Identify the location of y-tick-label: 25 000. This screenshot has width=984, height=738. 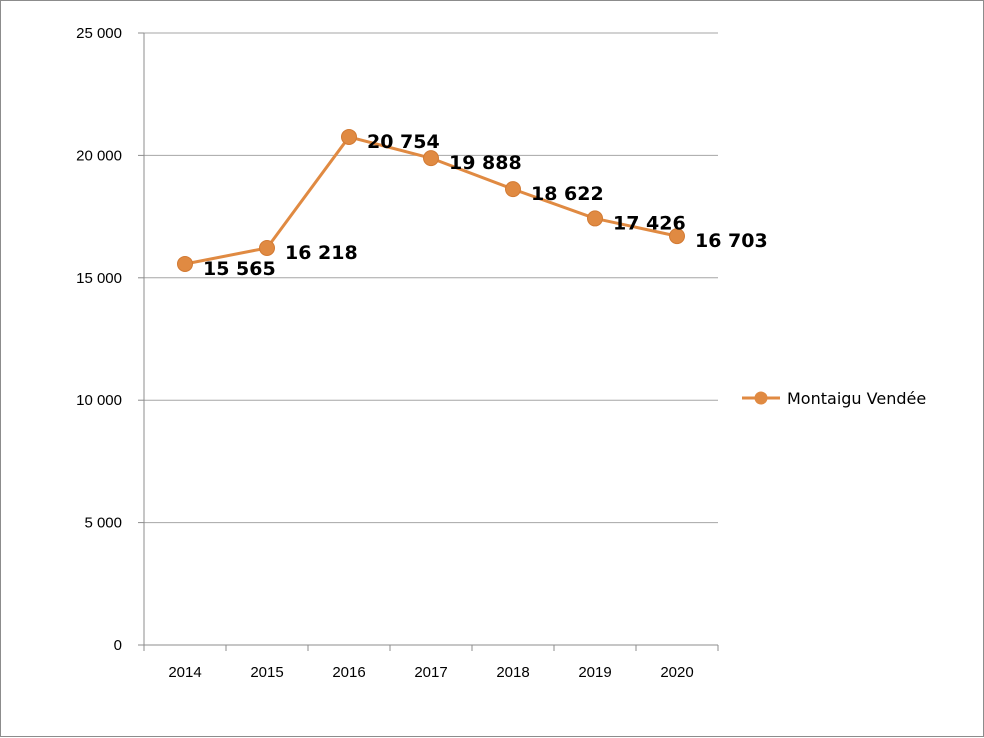
(99, 33).